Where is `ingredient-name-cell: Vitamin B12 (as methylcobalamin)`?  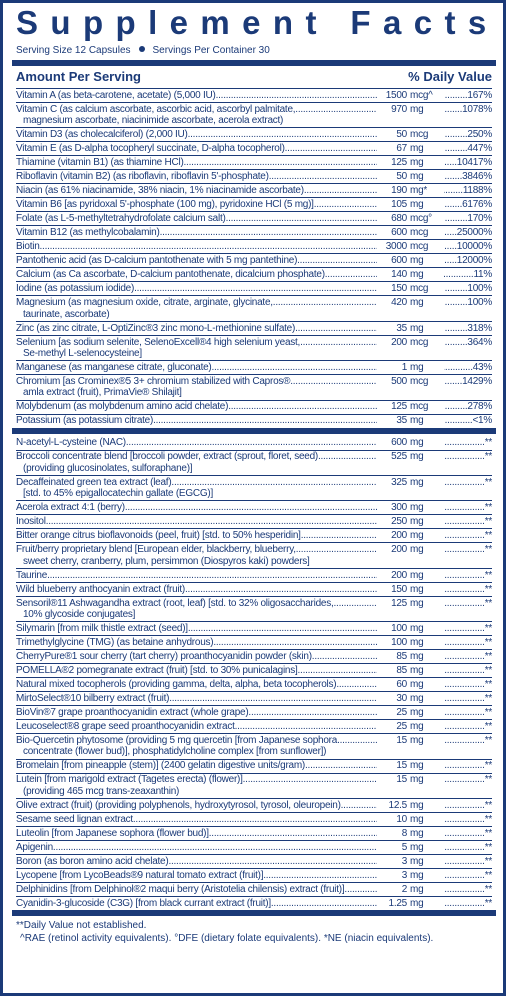
ingredient-name-cell: Vitamin B12 (as methylcobalamin) is located at coordinates (196, 232).